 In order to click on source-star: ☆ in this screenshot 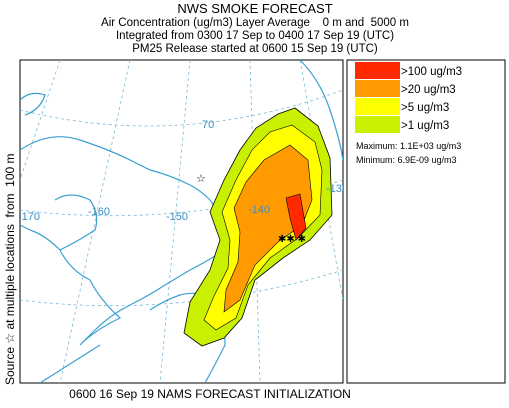, I will do `click(201, 179)`.